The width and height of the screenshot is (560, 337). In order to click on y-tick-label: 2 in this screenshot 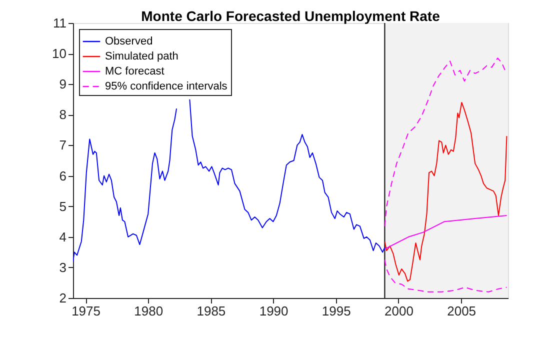, I will do `click(62, 298)`.